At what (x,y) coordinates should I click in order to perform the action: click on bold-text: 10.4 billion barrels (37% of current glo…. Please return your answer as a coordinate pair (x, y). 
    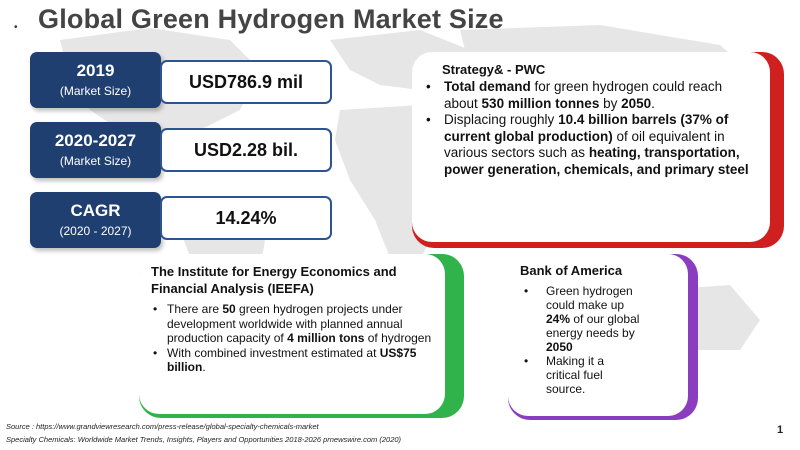
    Looking at the image, I should click on (586, 128).